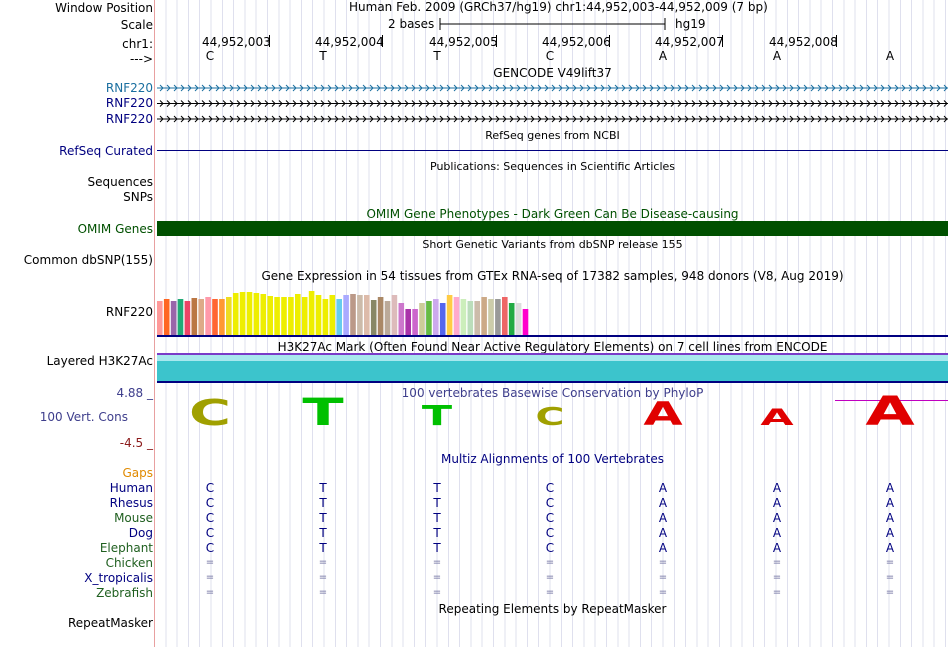 This screenshot has width=950, height=647. I want to click on phylop-topline, so click(891, 400).